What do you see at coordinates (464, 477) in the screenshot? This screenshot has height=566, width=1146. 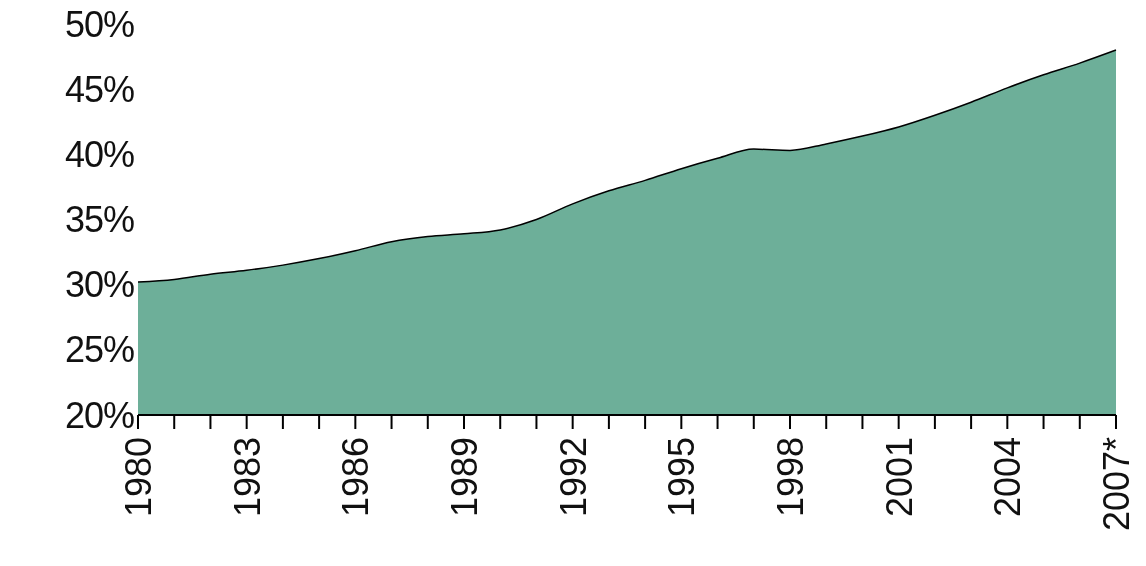 I see `x-tick-label: 1989` at bounding box center [464, 477].